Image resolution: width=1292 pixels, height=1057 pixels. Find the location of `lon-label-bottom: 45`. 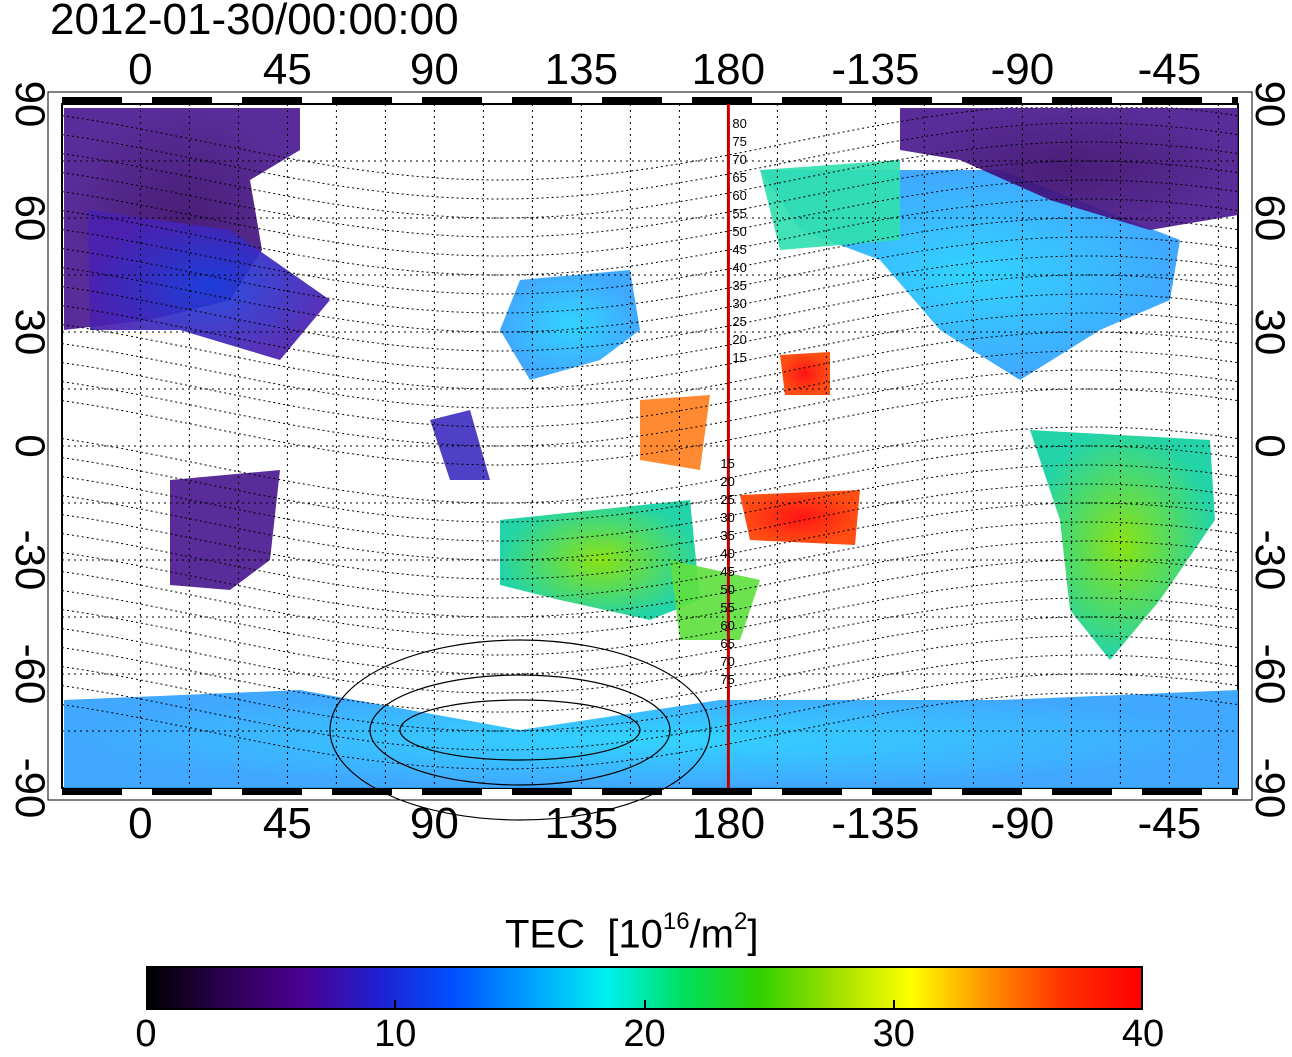

lon-label-bottom: 45 is located at coordinates (287, 823).